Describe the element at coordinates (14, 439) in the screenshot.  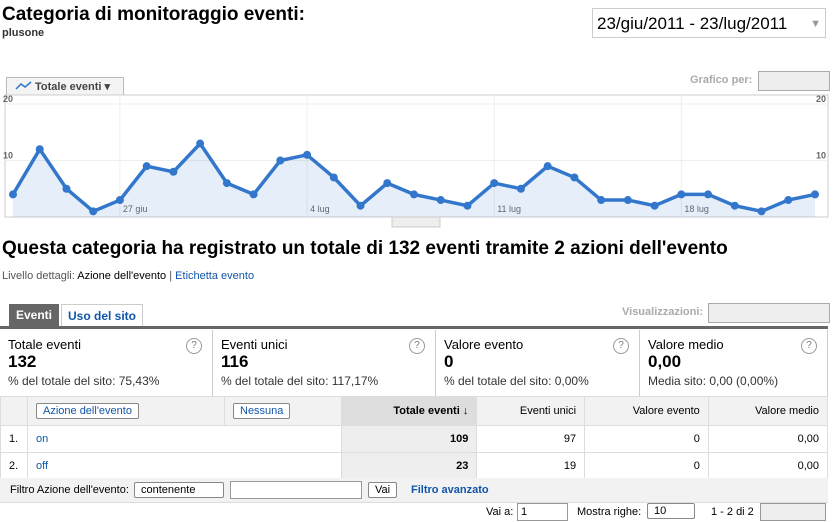
I see `cell: 1.` at that location.